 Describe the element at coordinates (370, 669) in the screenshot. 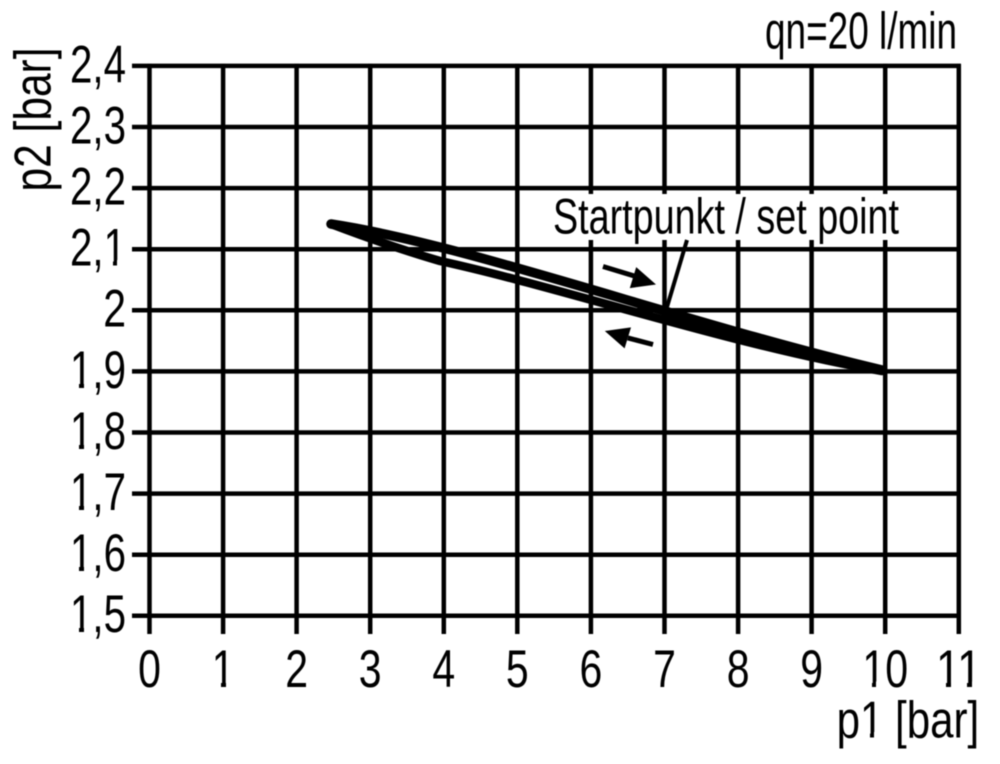

I see `svg-text: 3` at that location.